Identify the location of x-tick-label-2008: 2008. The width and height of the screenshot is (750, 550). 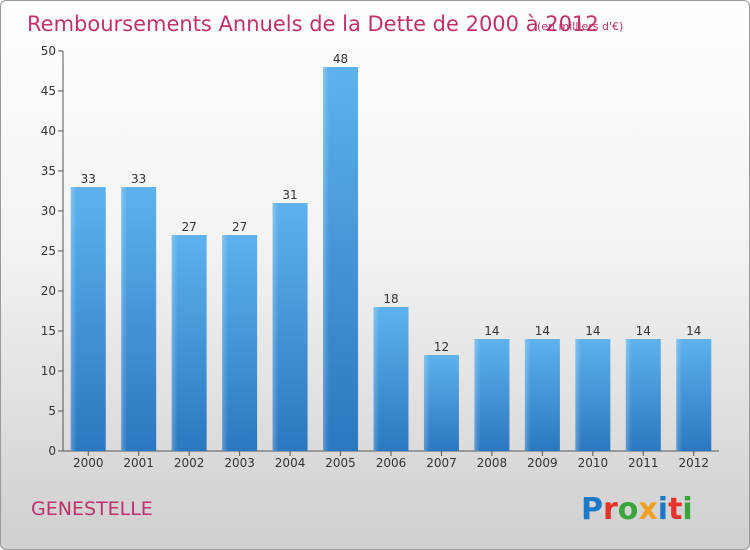
(492, 463).